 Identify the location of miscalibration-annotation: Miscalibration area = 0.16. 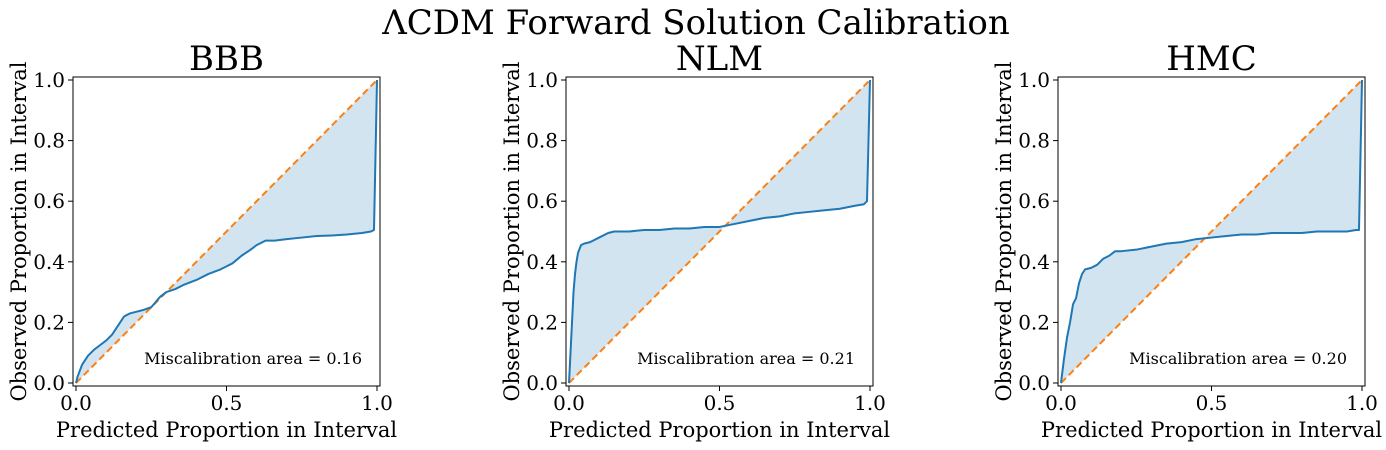
(253, 358).